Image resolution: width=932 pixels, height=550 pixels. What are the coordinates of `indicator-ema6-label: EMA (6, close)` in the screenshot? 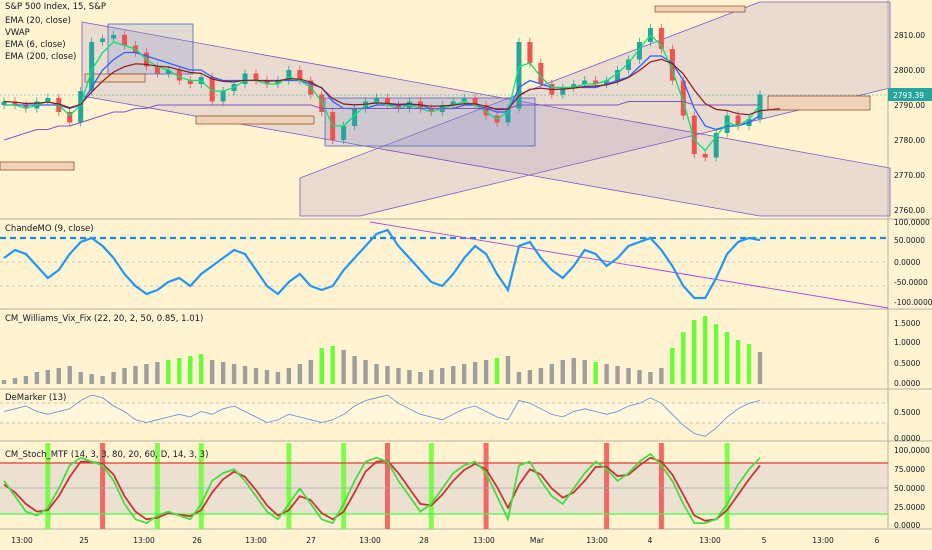 It's located at (35, 45).